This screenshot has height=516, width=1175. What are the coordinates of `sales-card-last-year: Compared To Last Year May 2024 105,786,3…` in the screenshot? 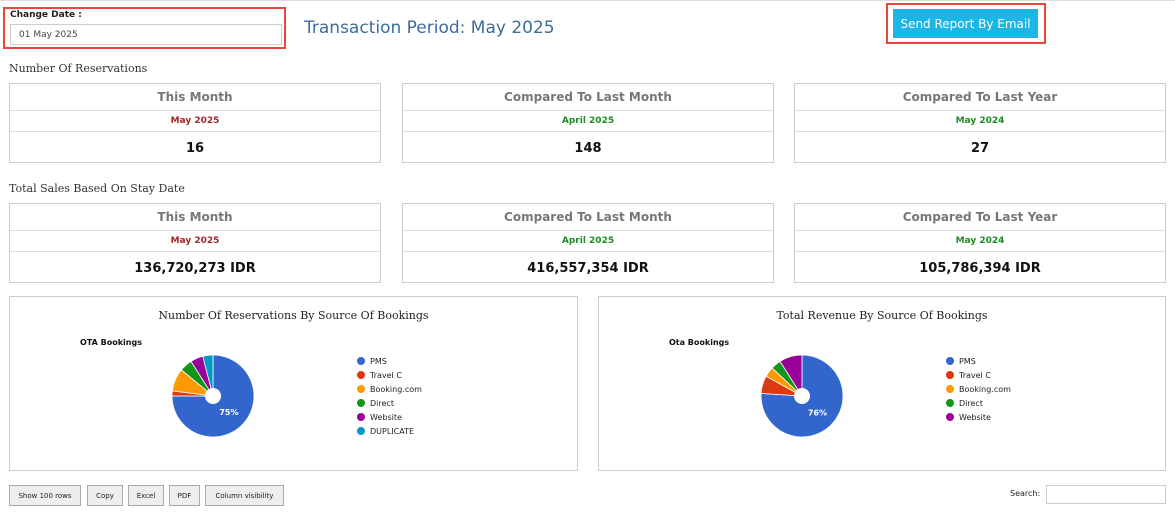 It's located at (980, 243).